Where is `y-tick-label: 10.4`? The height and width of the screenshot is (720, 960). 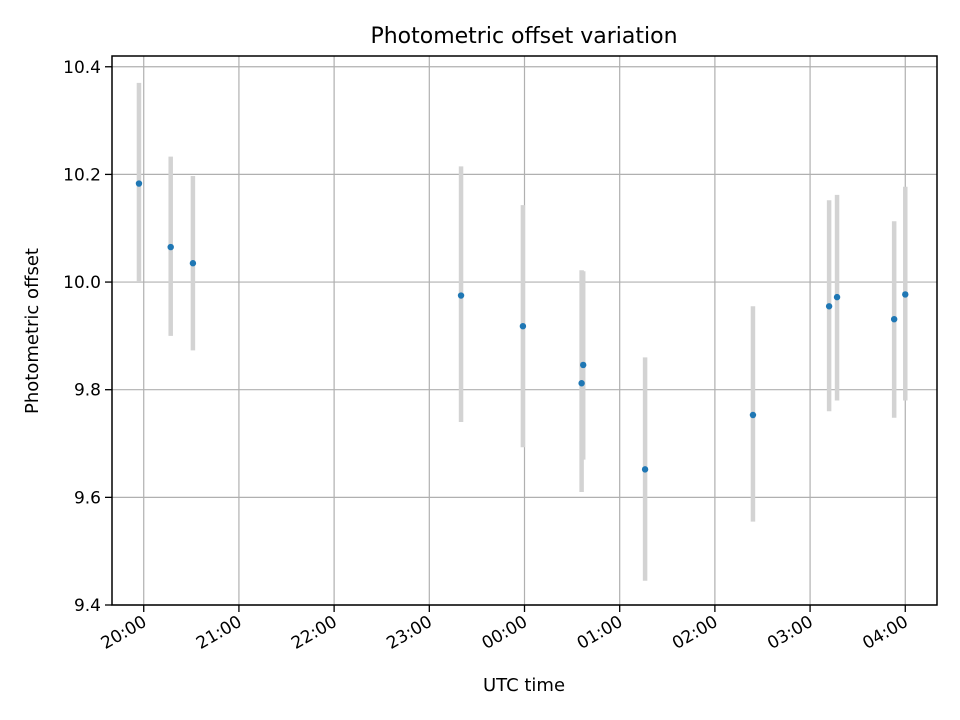
y-tick-label: 10.4 is located at coordinates (82, 68).